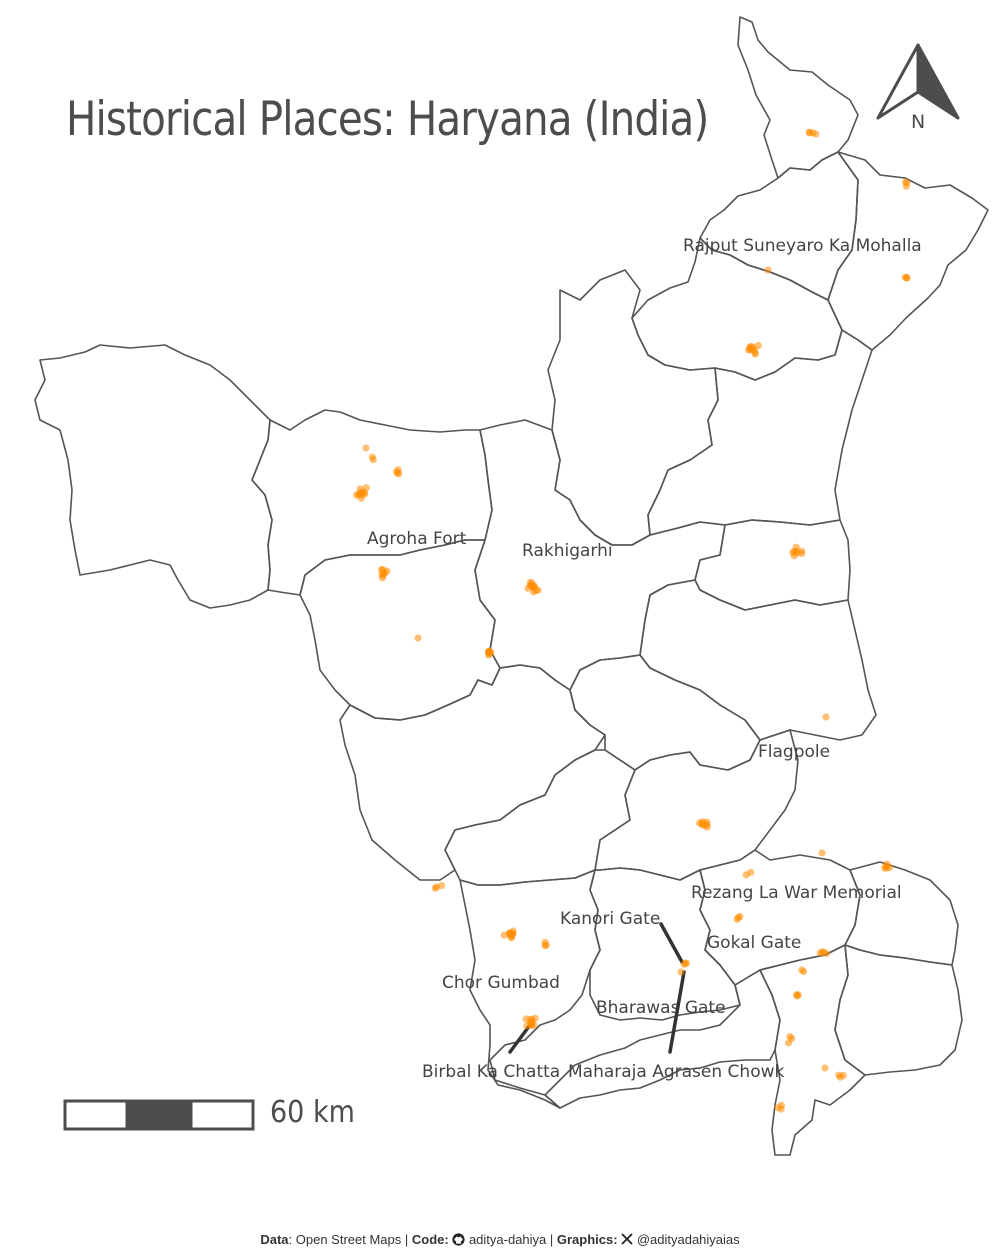 The image size is (1000, 1250). I want to click on label-rakhigarhi: Rakhigarhi, so click(567, 551).